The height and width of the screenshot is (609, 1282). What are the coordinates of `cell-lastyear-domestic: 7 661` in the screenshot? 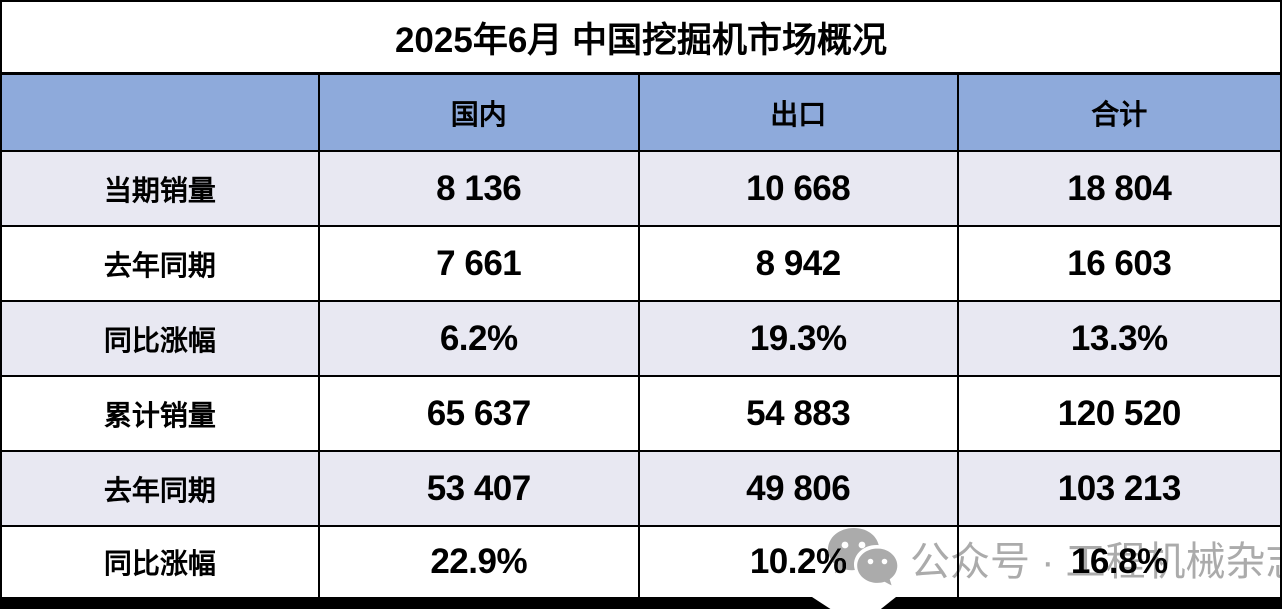 It's located at (477, 262).